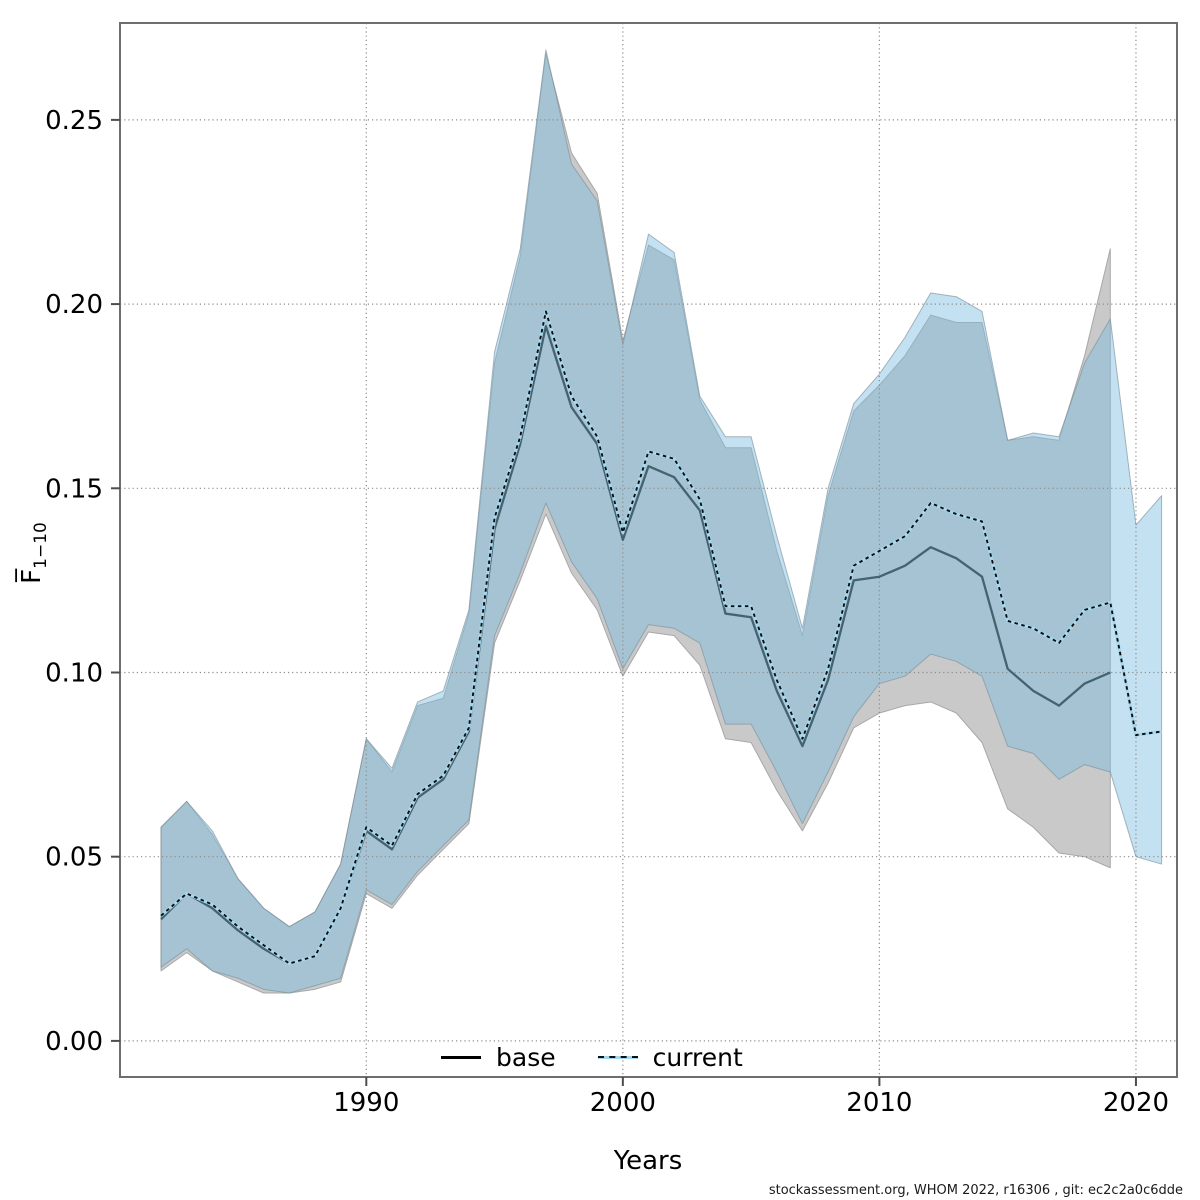  I want to click on y-tick-label: 0.10, so click(74, 673).